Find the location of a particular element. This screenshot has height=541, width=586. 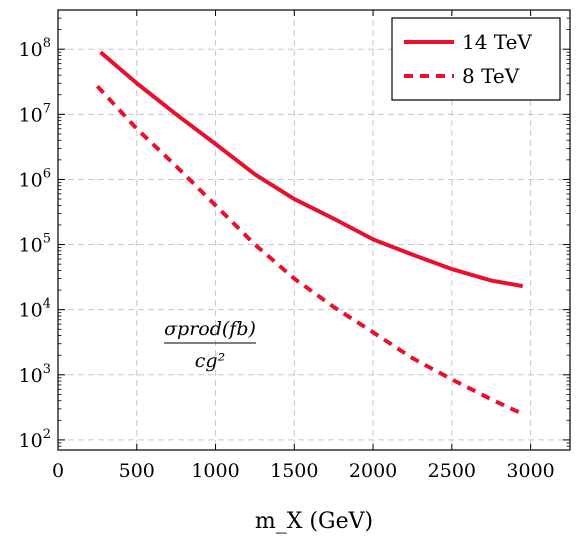

y-tick-label: 10² is located at coordinates (35, 439).